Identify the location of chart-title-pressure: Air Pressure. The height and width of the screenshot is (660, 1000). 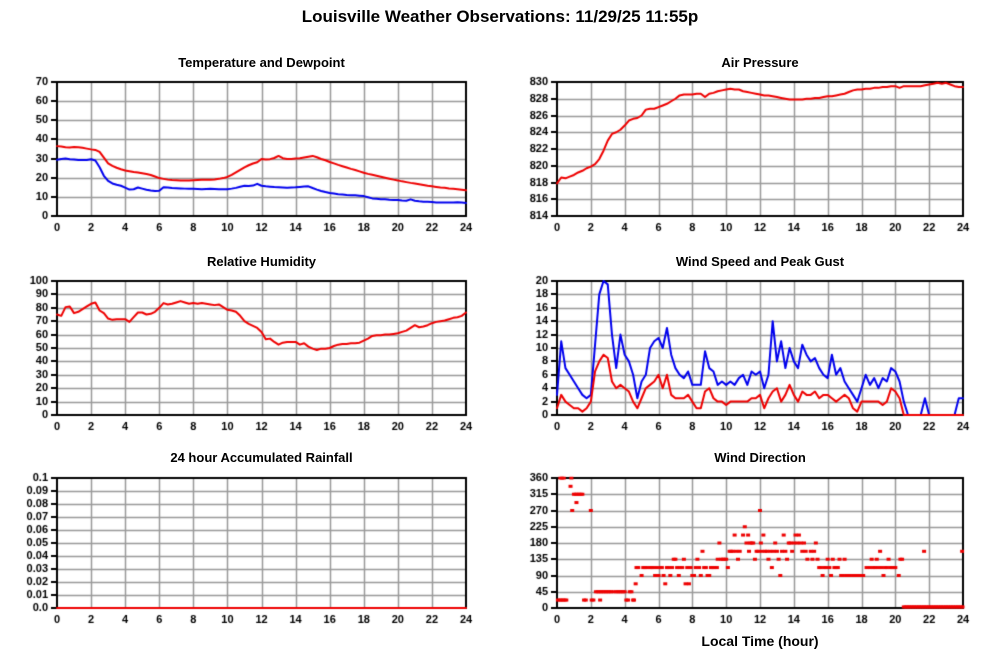
(760, 62).